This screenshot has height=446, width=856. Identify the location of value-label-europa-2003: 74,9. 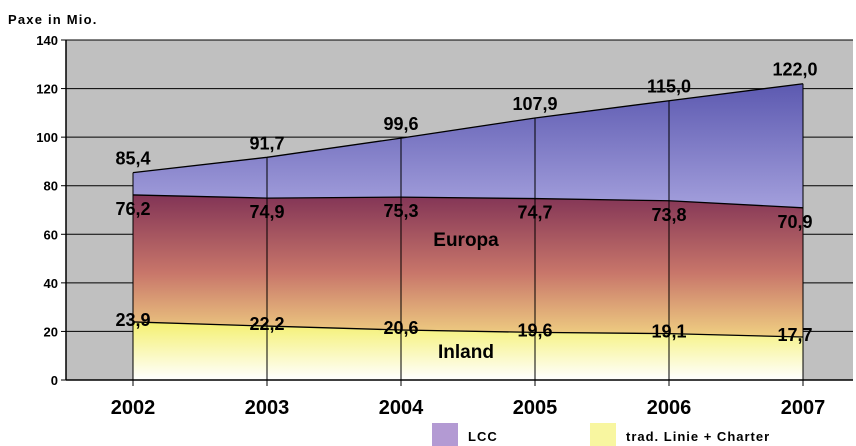
(266, 212).